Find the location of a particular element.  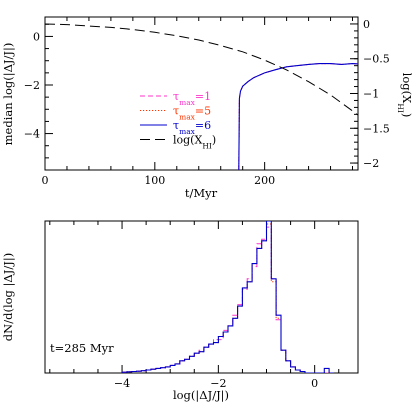

top-y2tick-label: −1 is located at coordinates (371, 94).